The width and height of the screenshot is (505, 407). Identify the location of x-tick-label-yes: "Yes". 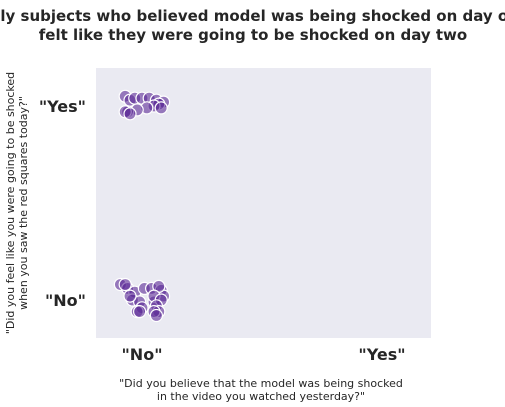
(381, 354).